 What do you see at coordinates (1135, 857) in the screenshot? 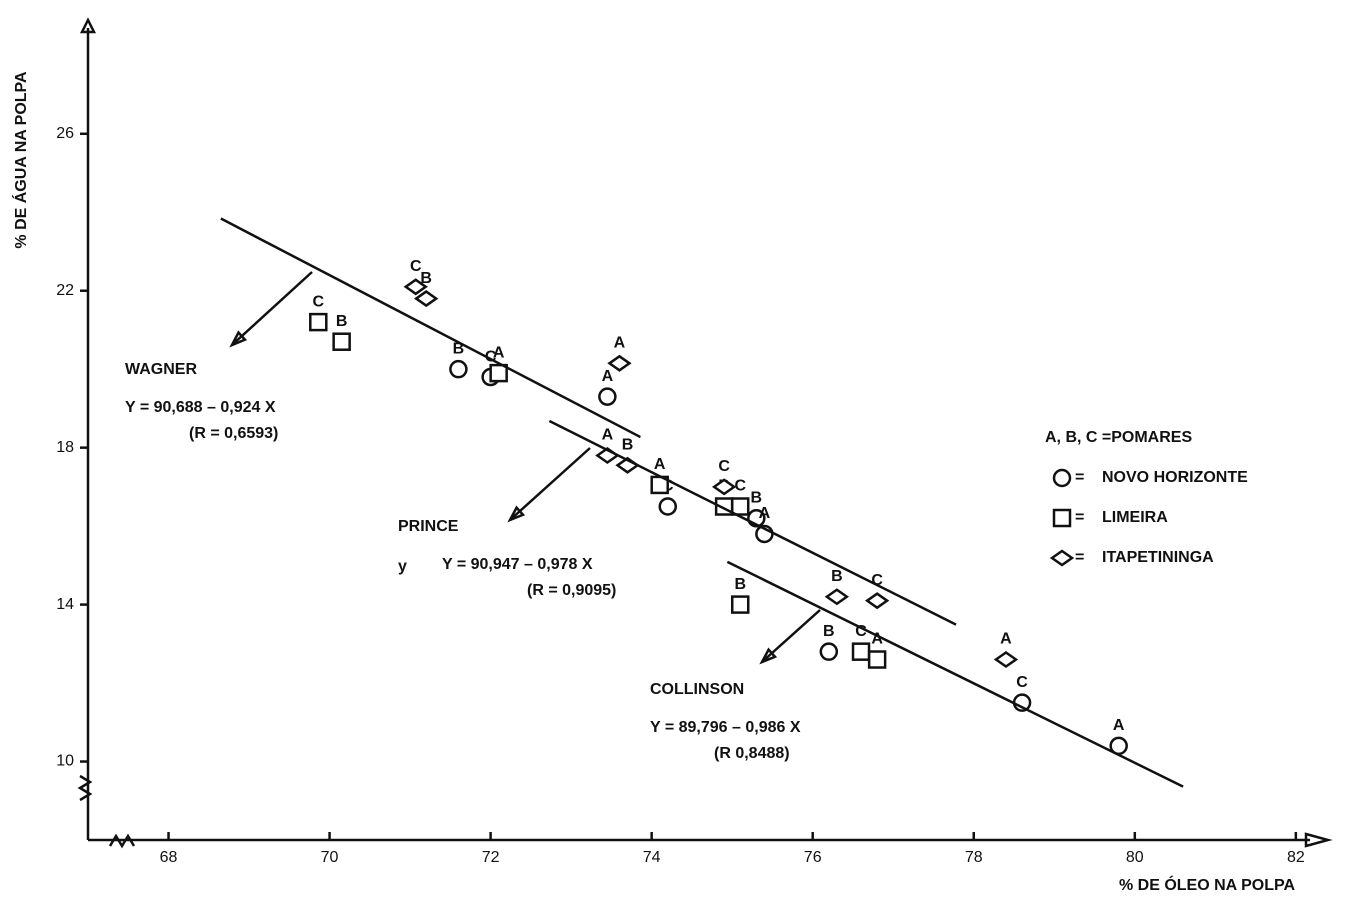
I see `x-tick-label: 80` at bounding box center [1135, 857].